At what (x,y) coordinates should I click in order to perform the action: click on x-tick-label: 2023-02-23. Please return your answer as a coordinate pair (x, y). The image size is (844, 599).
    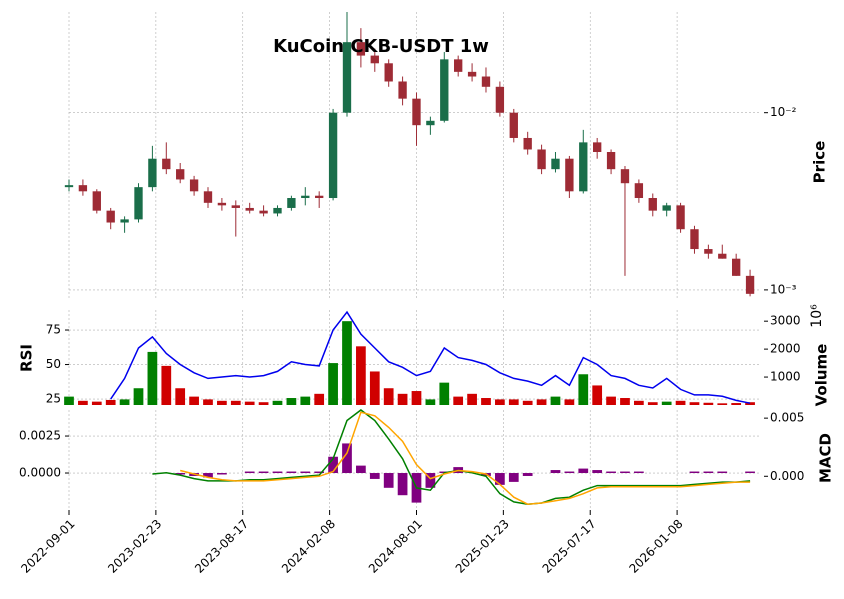
    Looking at the image, I should click on (134, 546).